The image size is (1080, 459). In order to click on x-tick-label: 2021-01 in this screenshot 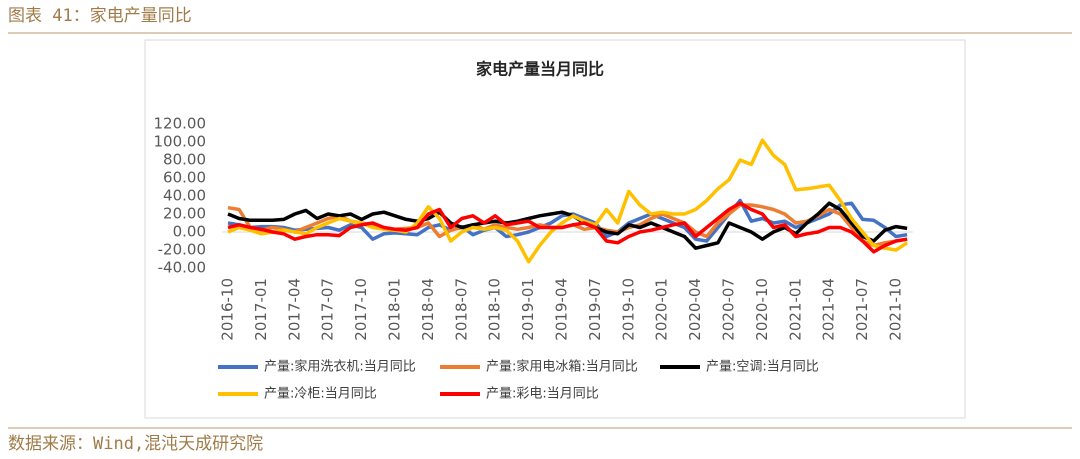, I will do `click(795, 309)`.